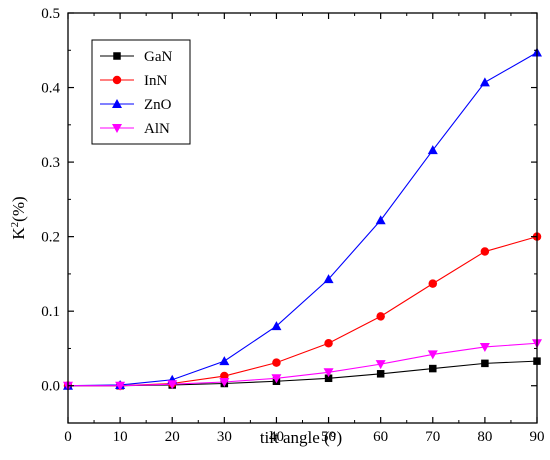  What do you see at coordinates (158, 57) in the screenshot?
I see `legend-label-gan: GaN` at bounding box center [158, 57].